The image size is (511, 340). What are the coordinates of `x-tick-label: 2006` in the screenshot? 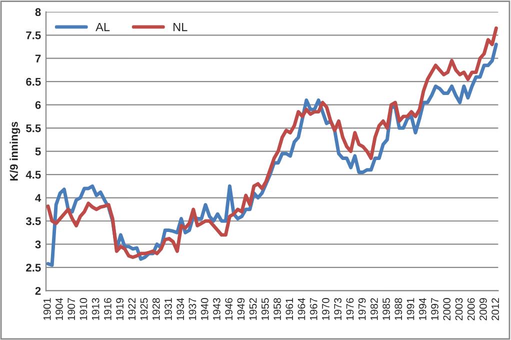 It's located at (471, 309).